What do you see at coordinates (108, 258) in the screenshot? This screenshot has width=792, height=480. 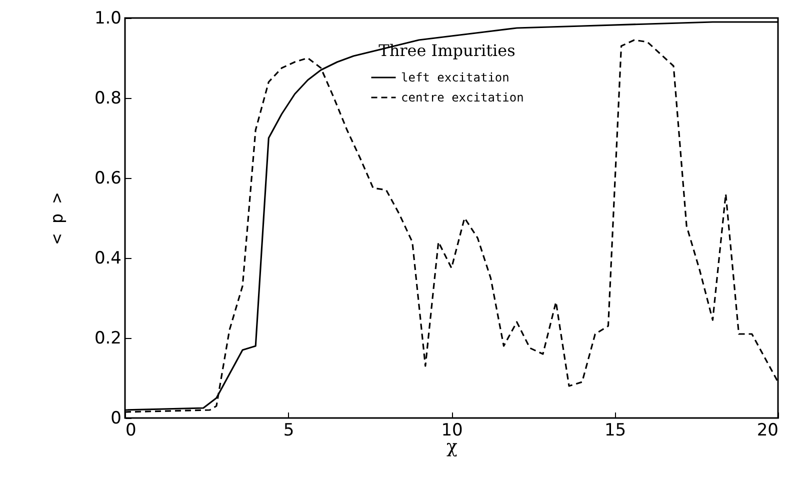 I see `y-tick-label: 0.4` at bounding box center [108, 258].